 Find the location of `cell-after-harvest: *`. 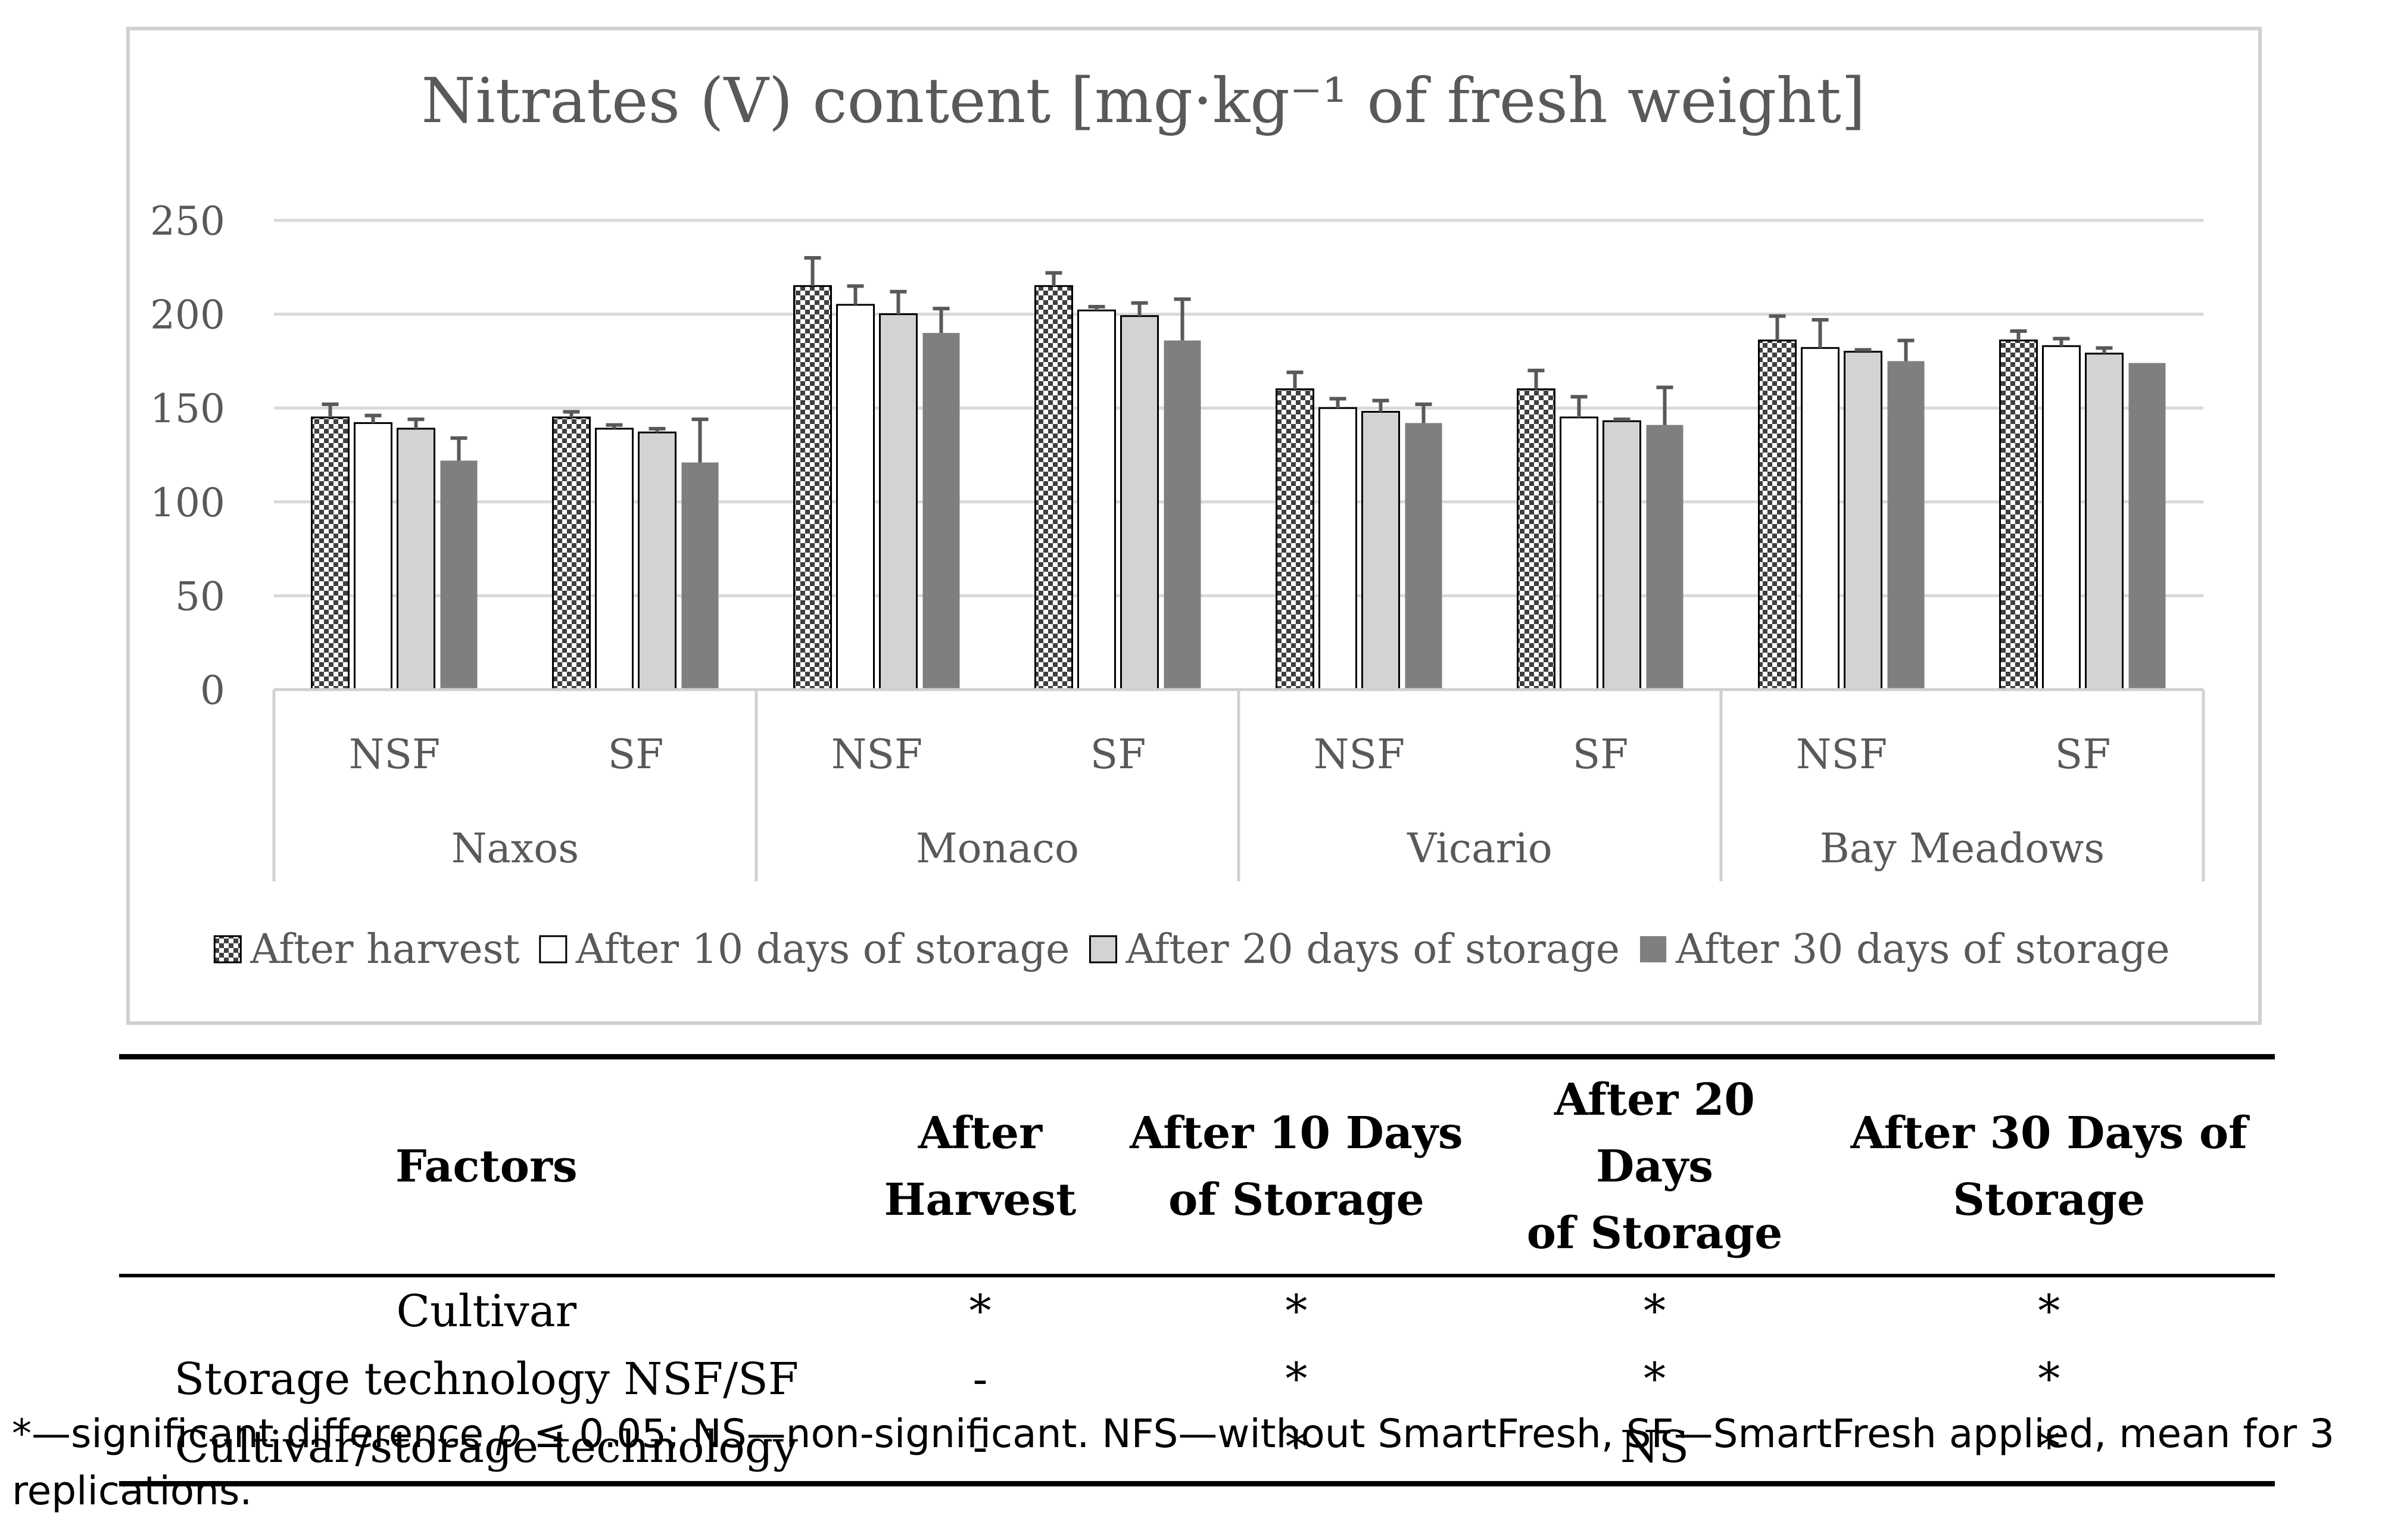

cell-after-harvest: * is located at coordinates (980, 1311).